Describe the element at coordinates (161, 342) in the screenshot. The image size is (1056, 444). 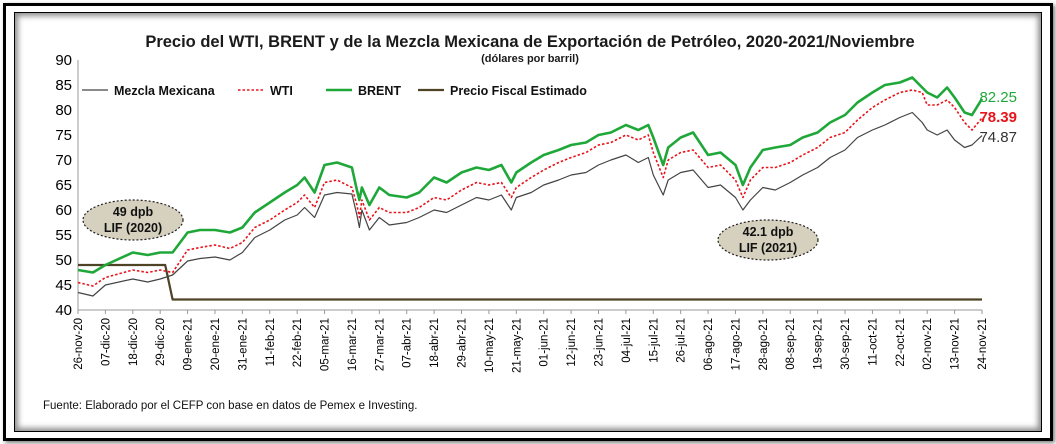
I see `x-tick-label: 29-dic-20` at that location.